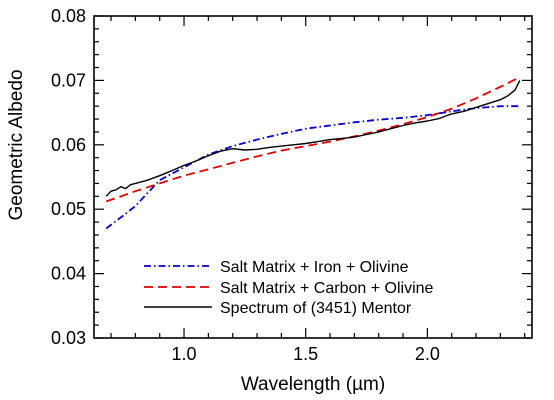  I want to click on x-tick-label: 1.5, so click(305, 354).